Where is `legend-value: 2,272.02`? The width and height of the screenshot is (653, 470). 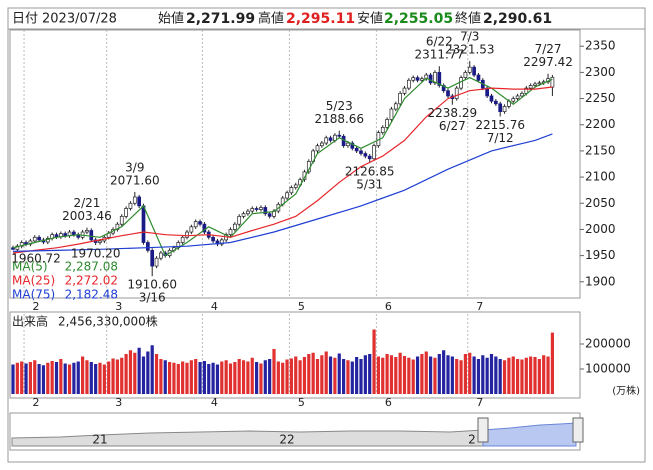 legend-value: 2,272.02 is located at coordinates (91, 281).